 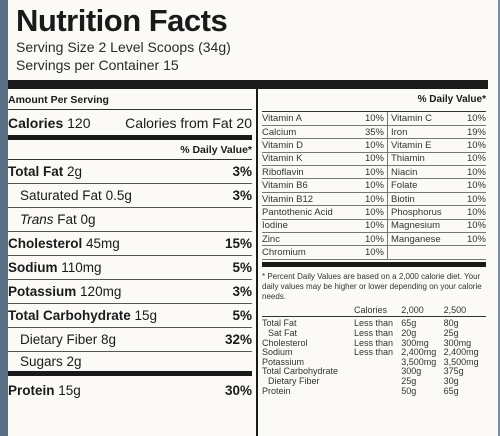 I want to click on reference-cell: 50g, so click(x=409, y=390).